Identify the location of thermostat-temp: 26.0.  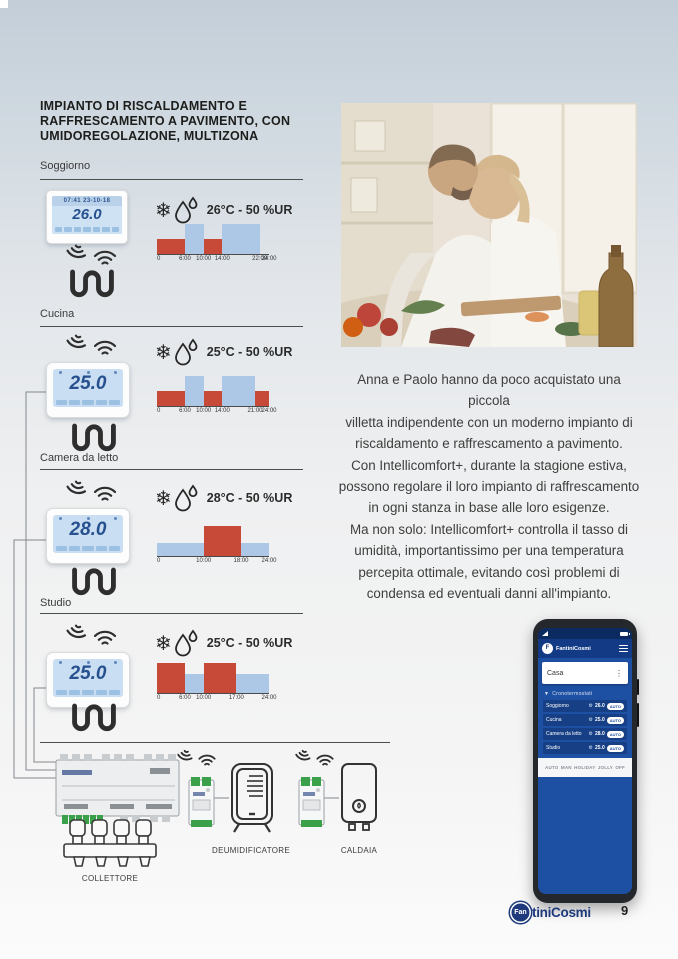
(87, 214).